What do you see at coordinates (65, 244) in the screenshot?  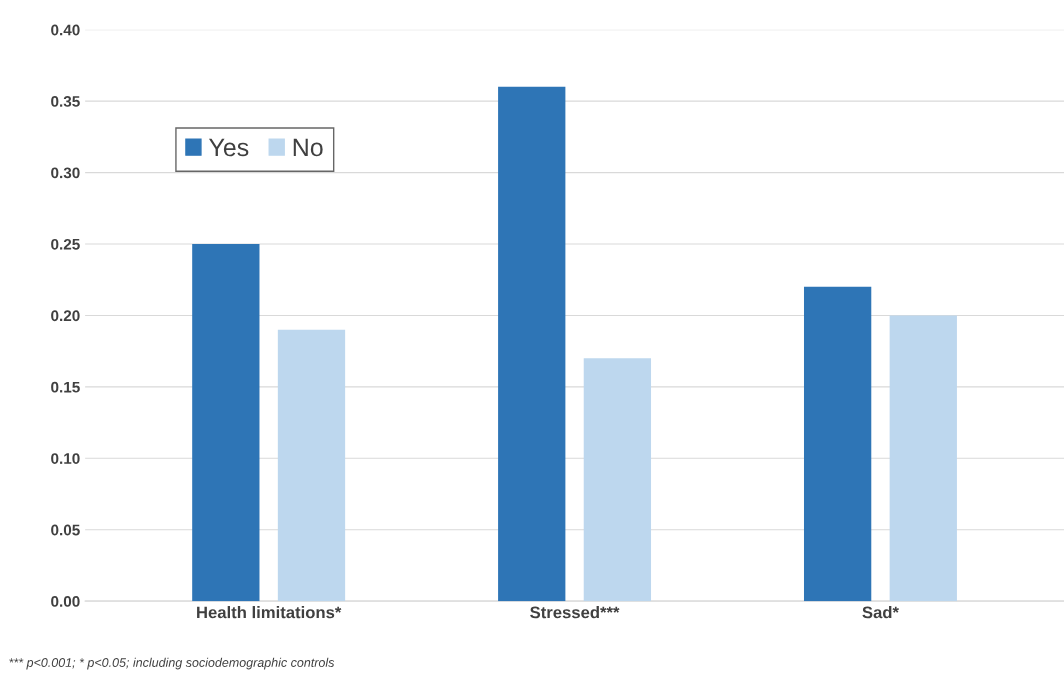 I see `y-tick-label: 0.25` at bounding box center [65, 244].